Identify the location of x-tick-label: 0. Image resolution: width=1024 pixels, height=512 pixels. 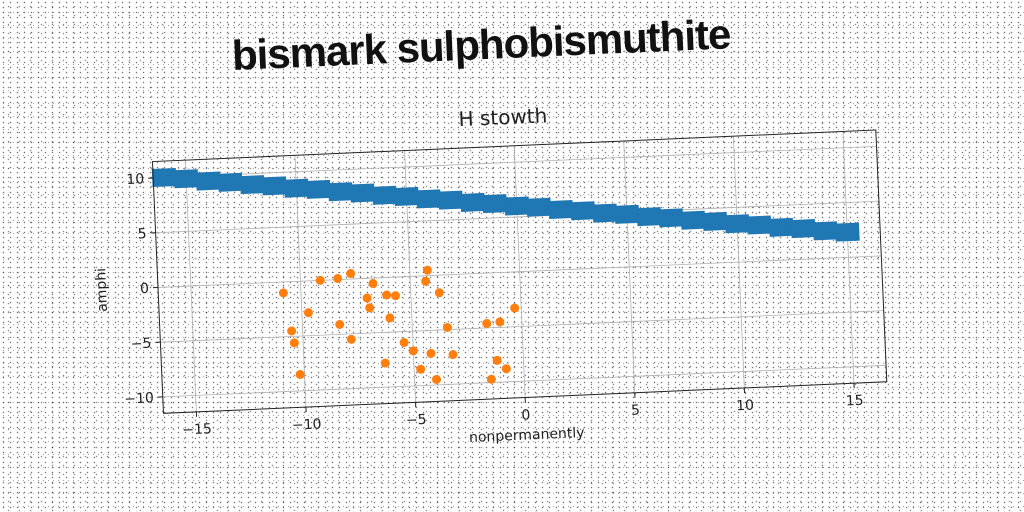
(526, 415).